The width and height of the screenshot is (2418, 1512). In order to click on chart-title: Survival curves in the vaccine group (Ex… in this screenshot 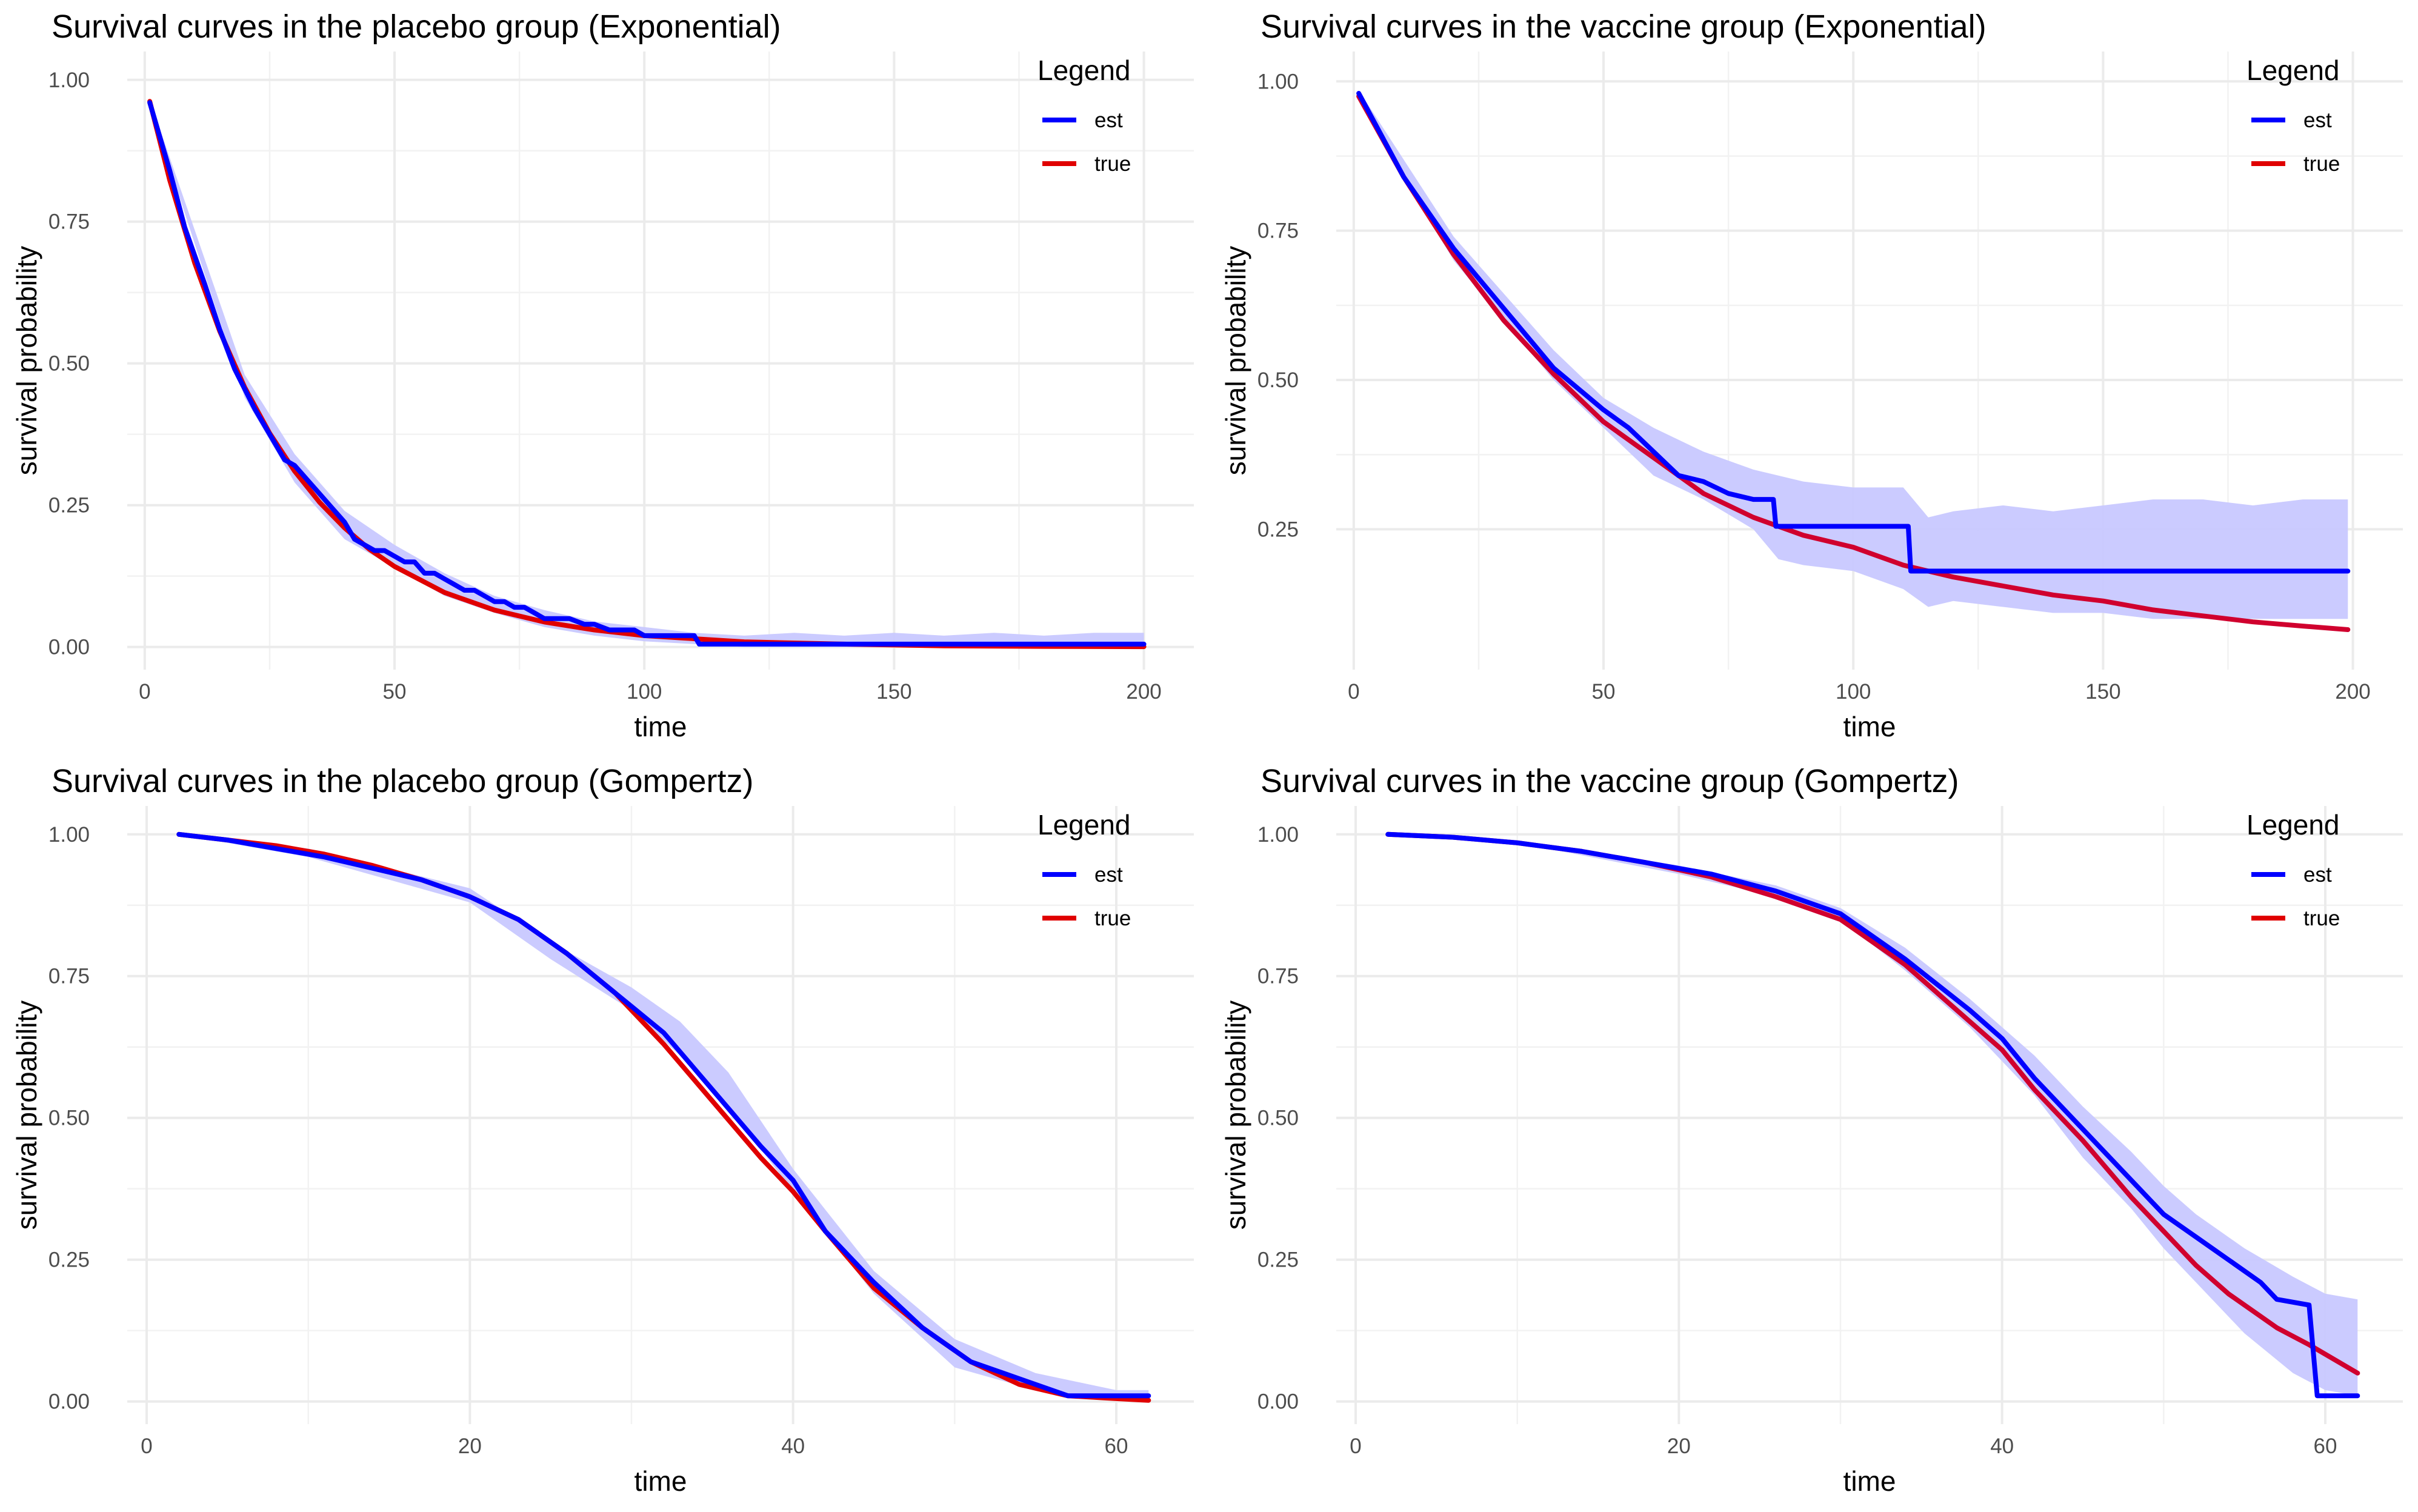, I will do `click(1624, 26)`.